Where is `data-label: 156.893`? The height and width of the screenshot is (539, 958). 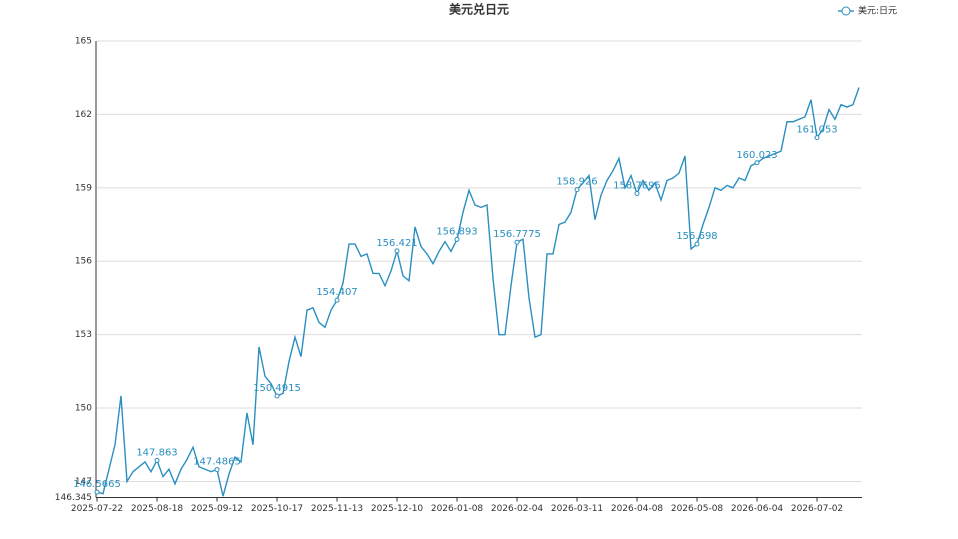 data-label: 156.893 is located at coordinates (456, 231).